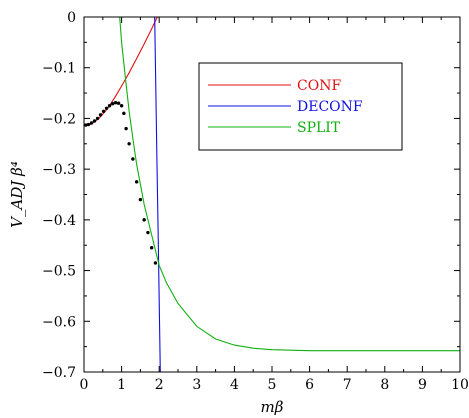 This screenshot has height=418, width=469. I want to click on x-tick-label: 1, so click(121, 385).